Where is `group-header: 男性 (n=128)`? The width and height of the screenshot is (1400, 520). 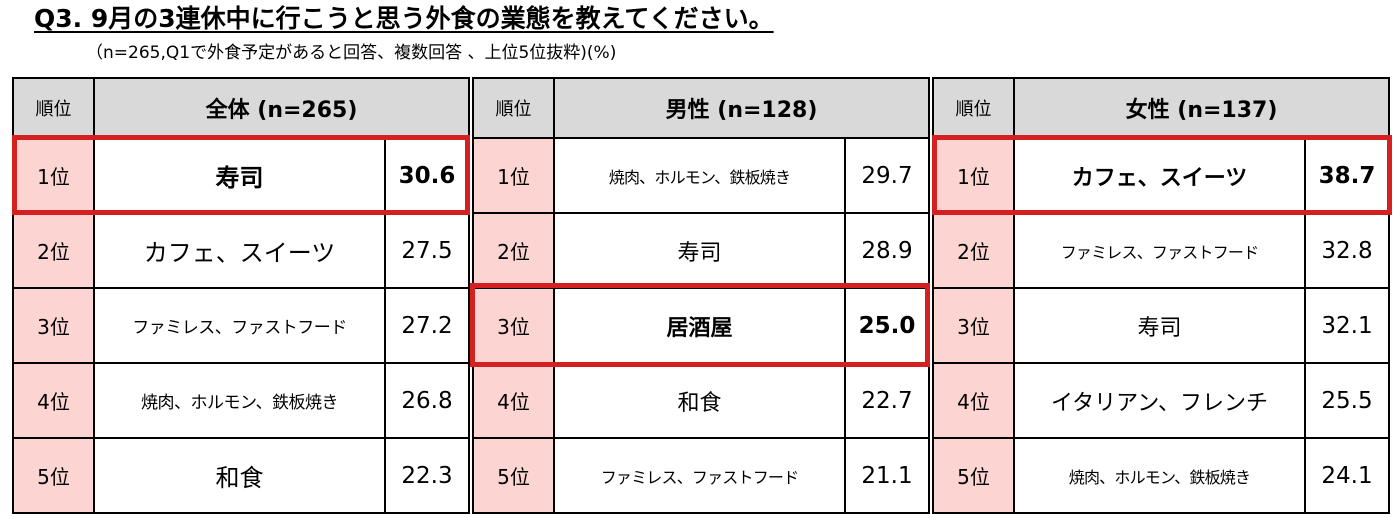
group-header: 男性 (n=128) is located at coordinates (741, 108).